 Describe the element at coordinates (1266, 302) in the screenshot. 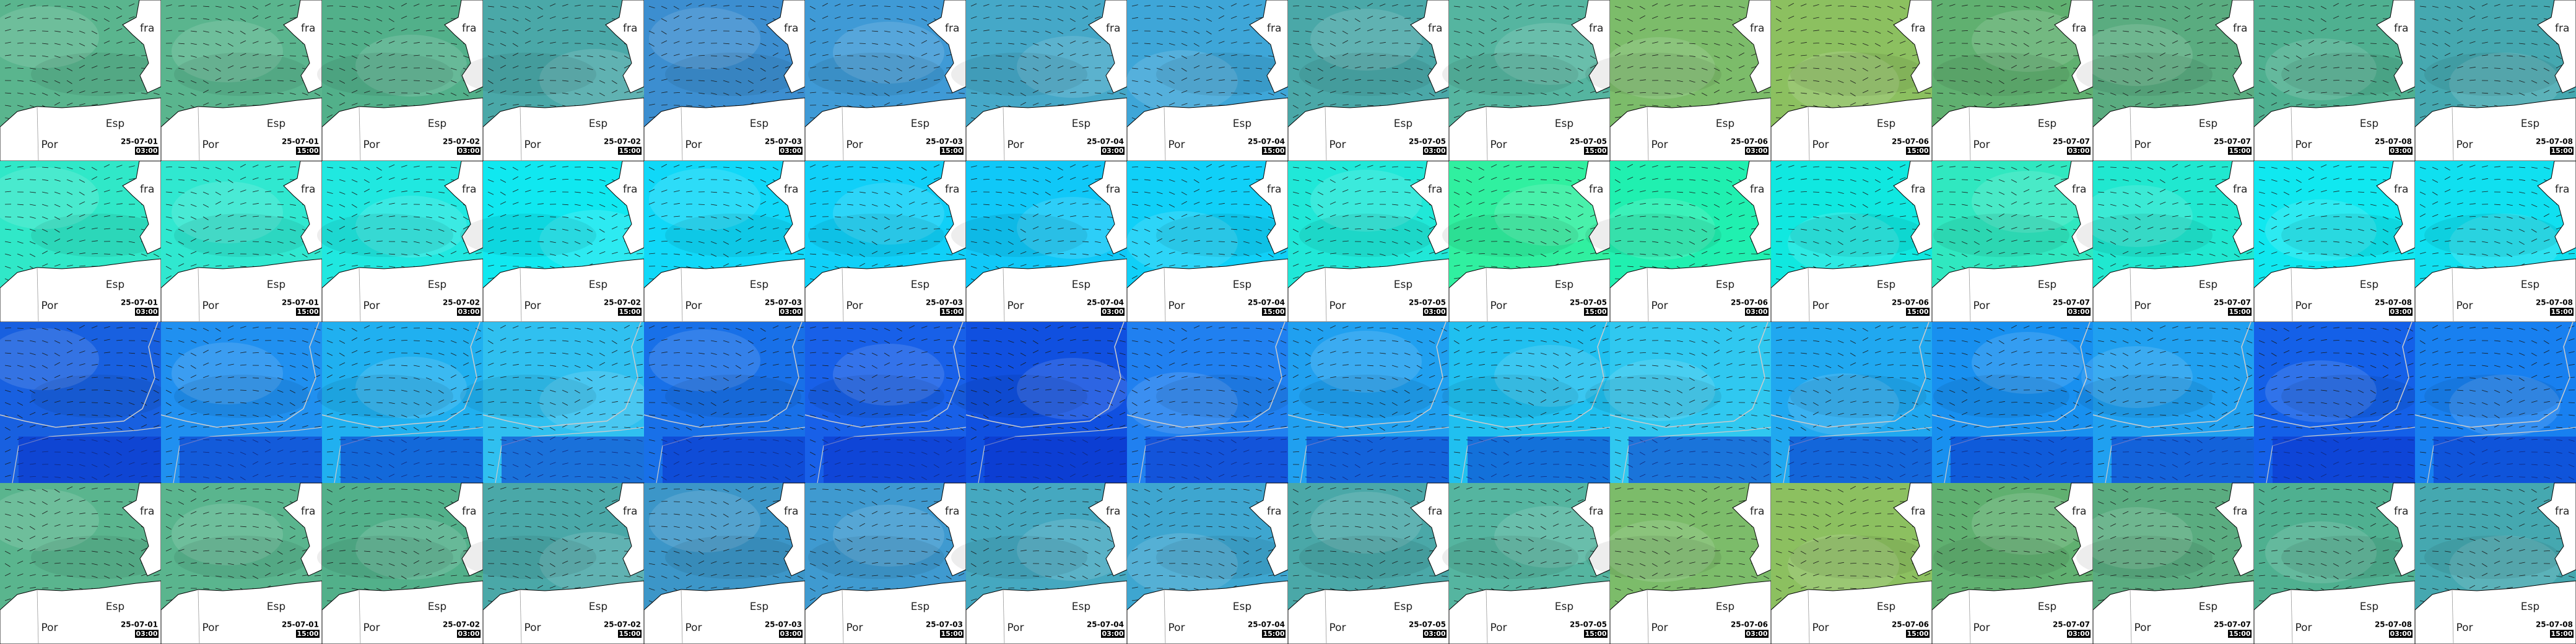

I see `date-label: 25-07-04` at that location.